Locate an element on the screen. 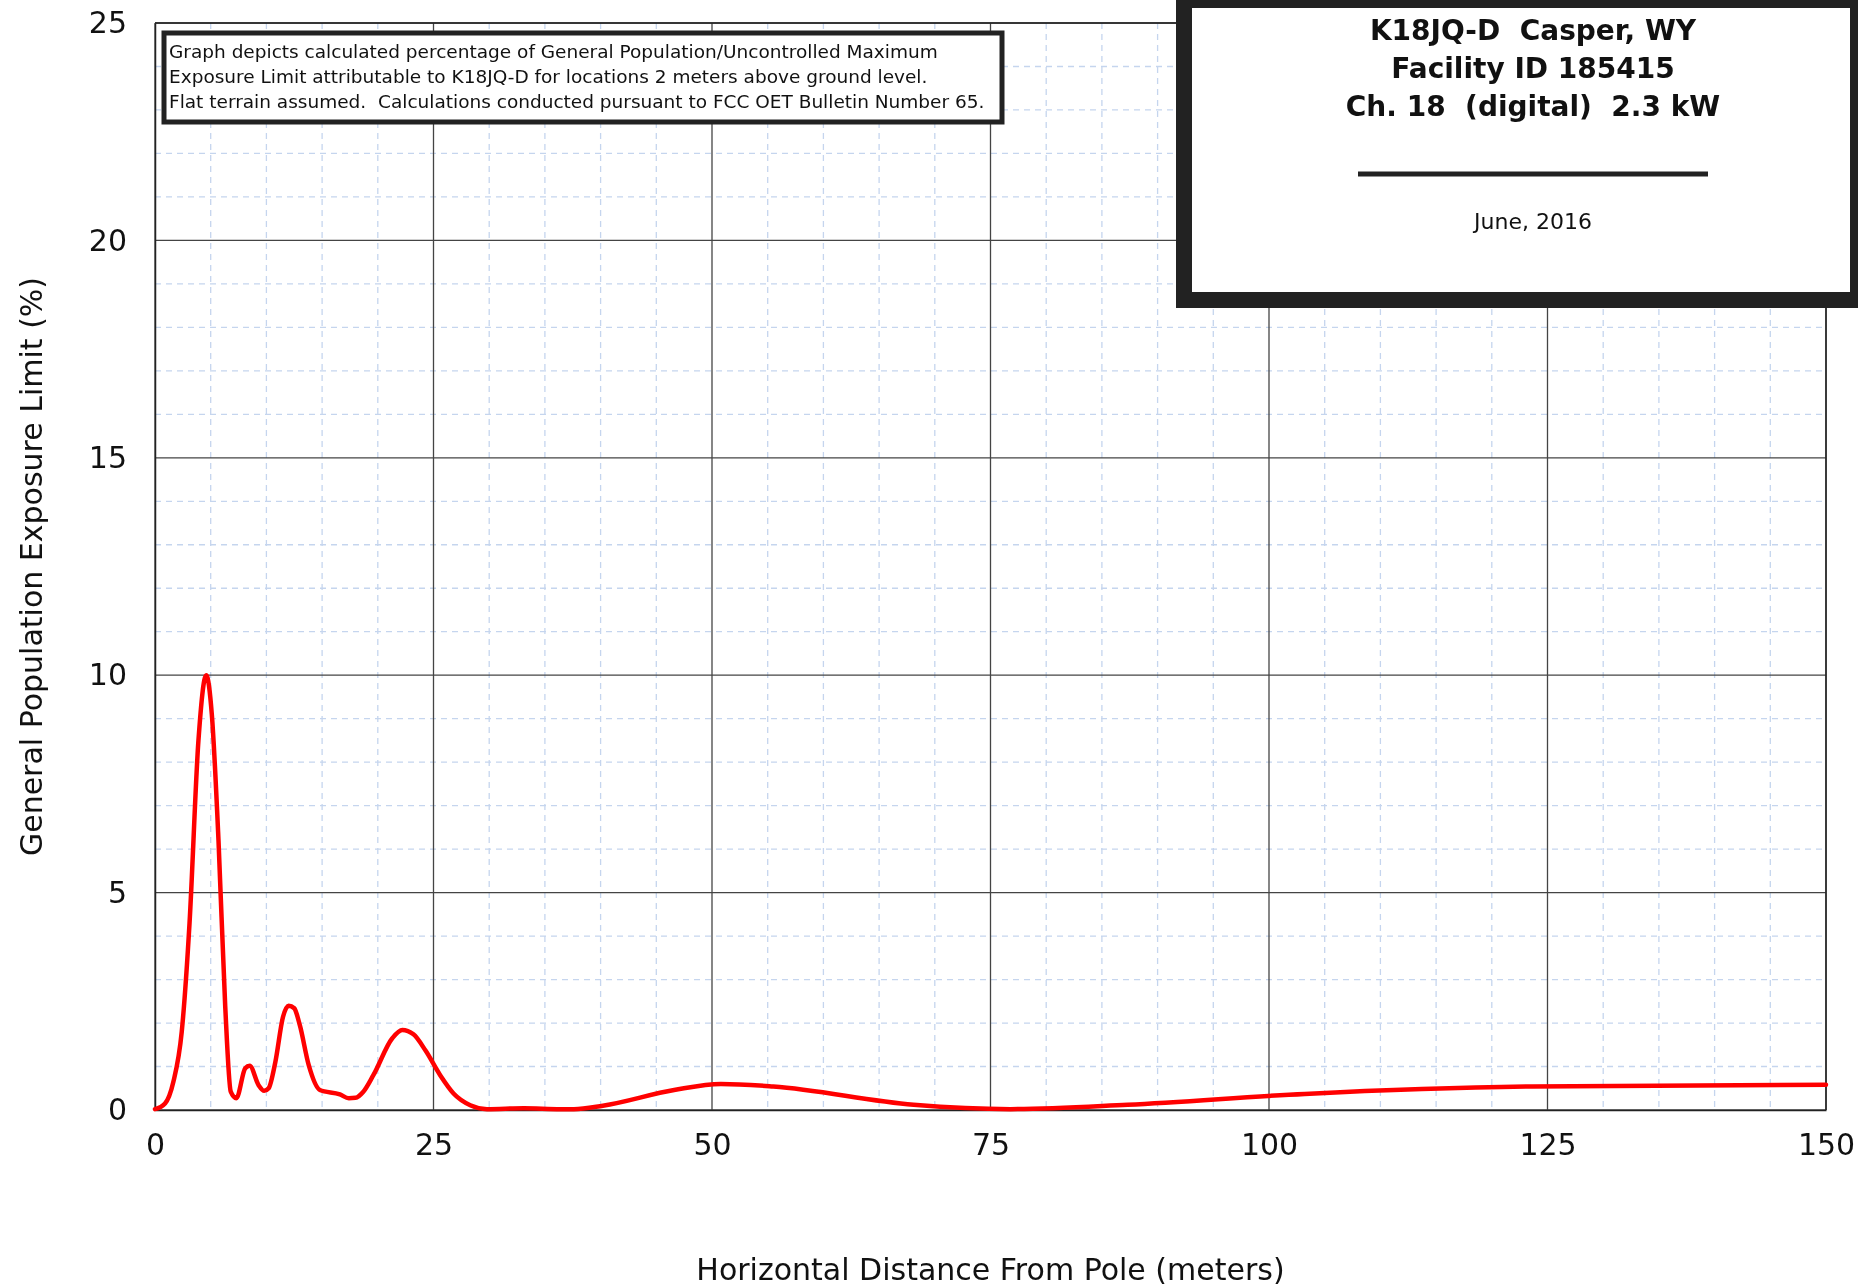 The image size is (1858, 1287). x-tick-label: 75 is located at coordinates (991, 1145).